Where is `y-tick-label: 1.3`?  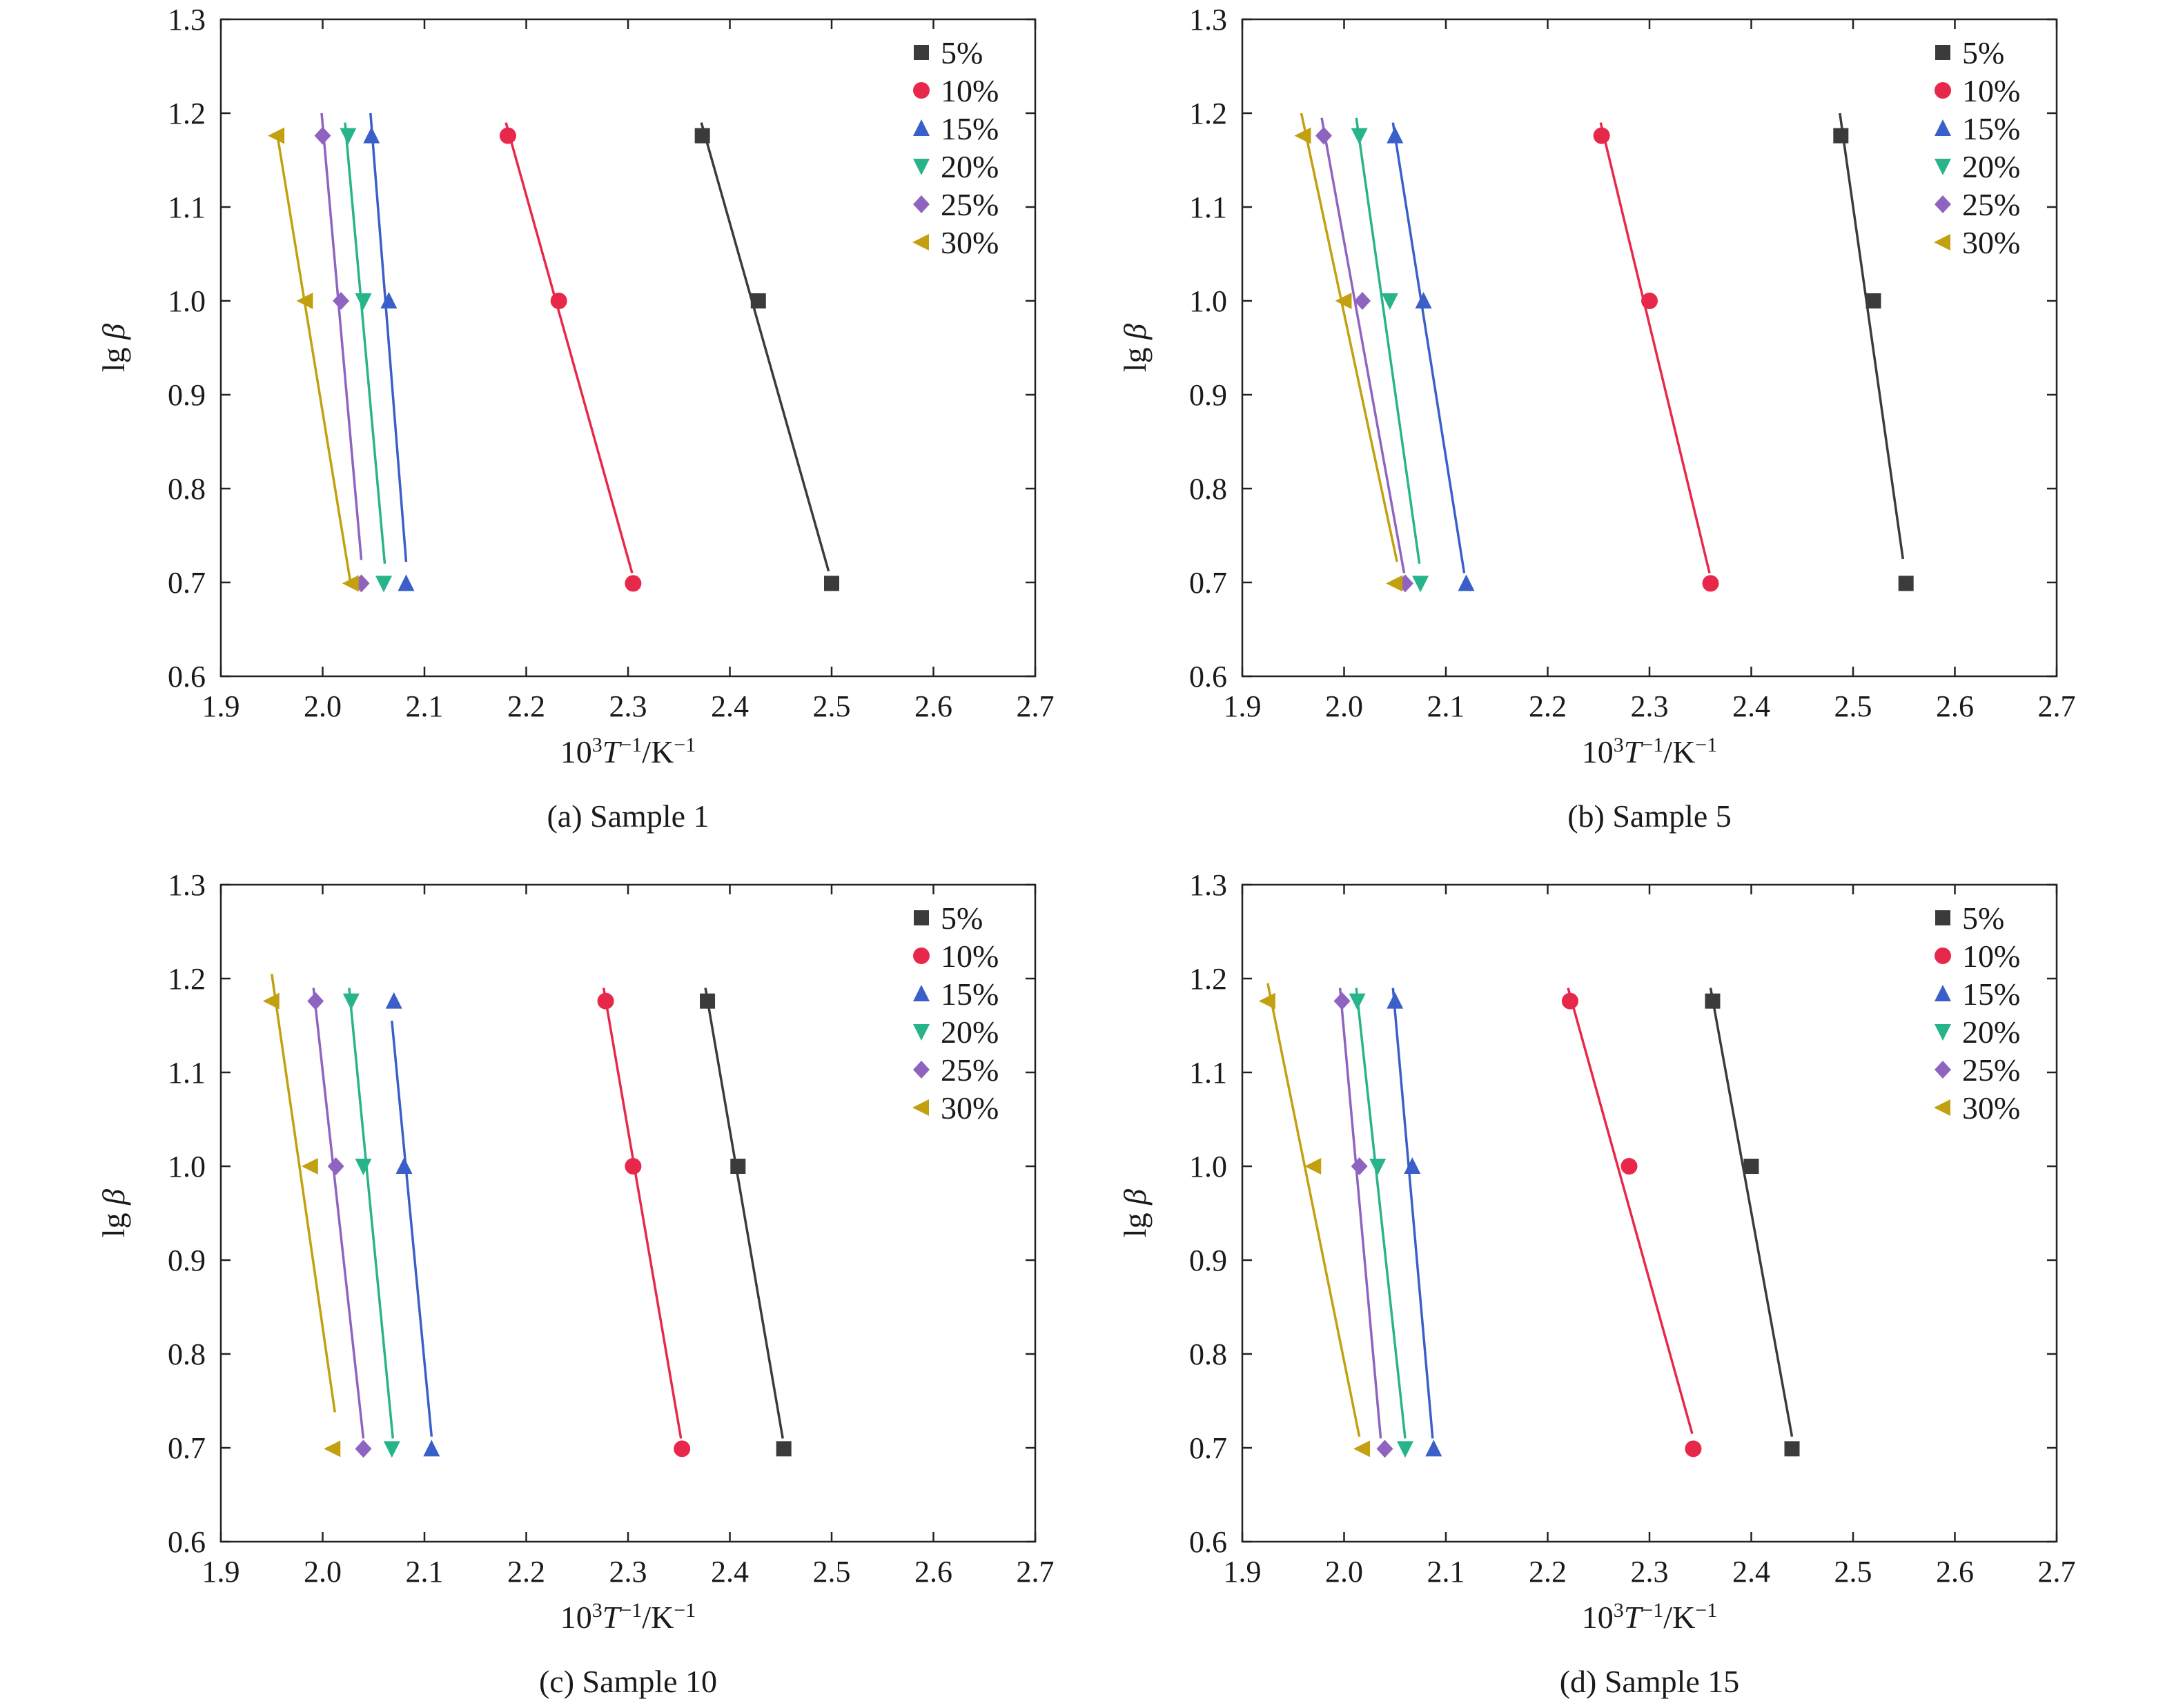 y-tick-label: 1.3 is located at coordinates (187, 885).